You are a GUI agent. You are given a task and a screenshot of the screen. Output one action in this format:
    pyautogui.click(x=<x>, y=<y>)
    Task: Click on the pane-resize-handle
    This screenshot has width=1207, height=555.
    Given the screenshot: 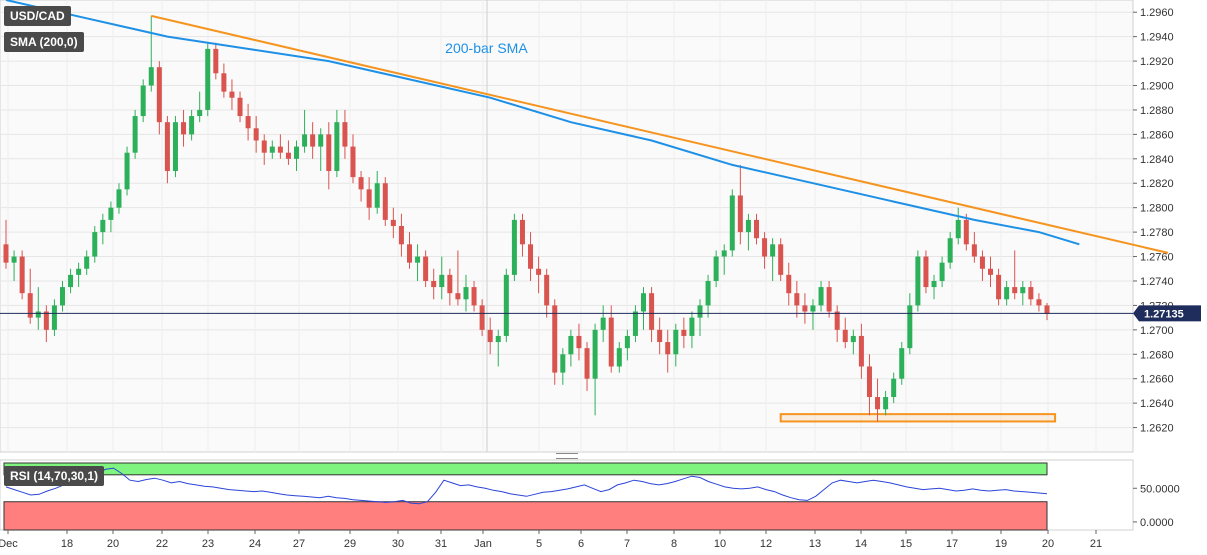 What is the action you would take?
    pyautogui.click(x=567, y=456)
    